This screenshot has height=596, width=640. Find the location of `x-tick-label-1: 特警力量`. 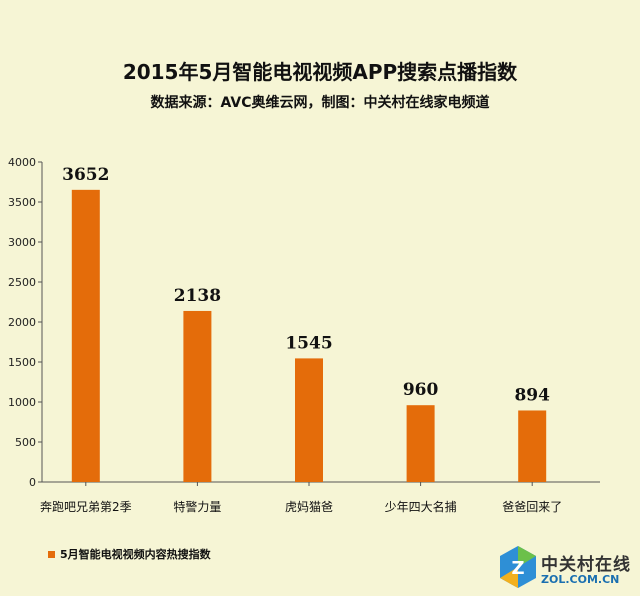

x-tick-label-1: 特警力量 is located at coordinates (197, 506).